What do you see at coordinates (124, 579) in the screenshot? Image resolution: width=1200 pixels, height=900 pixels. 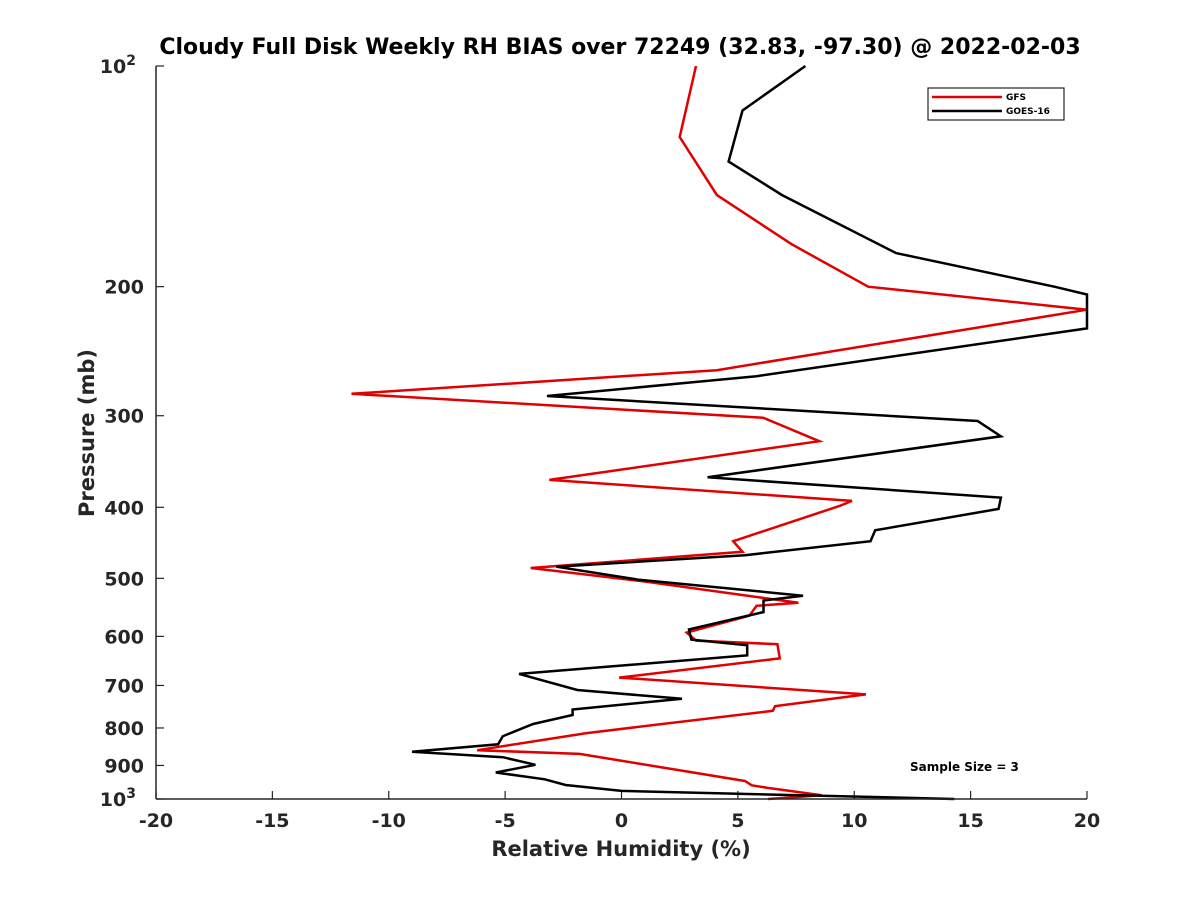 I see `y-tick-label: 500` at bounding box center [124, 579].